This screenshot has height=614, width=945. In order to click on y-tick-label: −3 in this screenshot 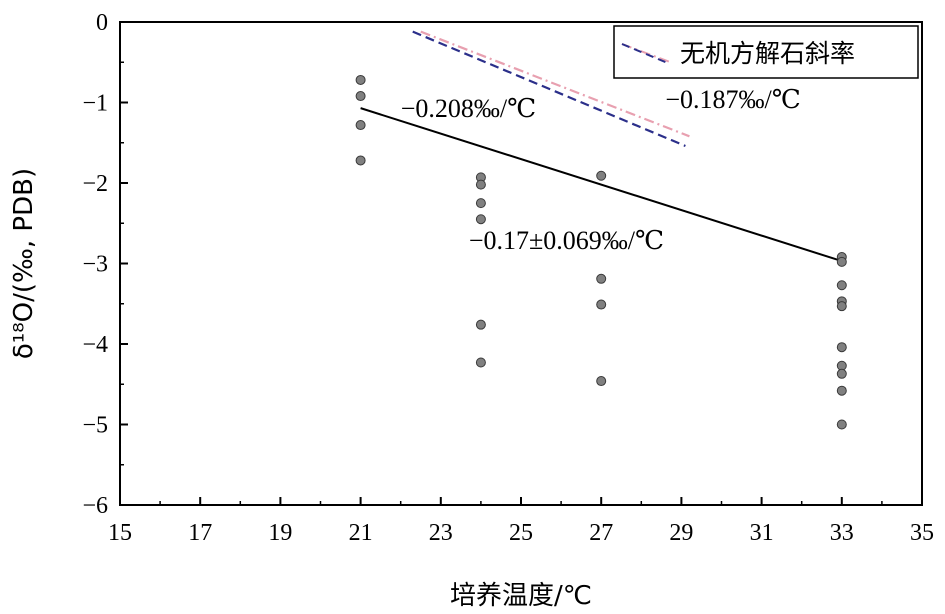, I will do `click(95, 265)`.